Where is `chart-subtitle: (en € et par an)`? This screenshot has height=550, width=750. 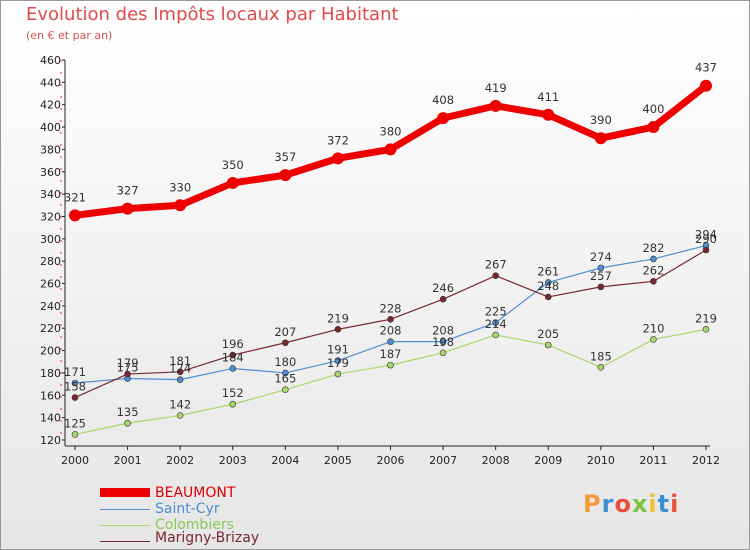 chart-subtitle: (en € et par an) is located at coordinates (69, 35).